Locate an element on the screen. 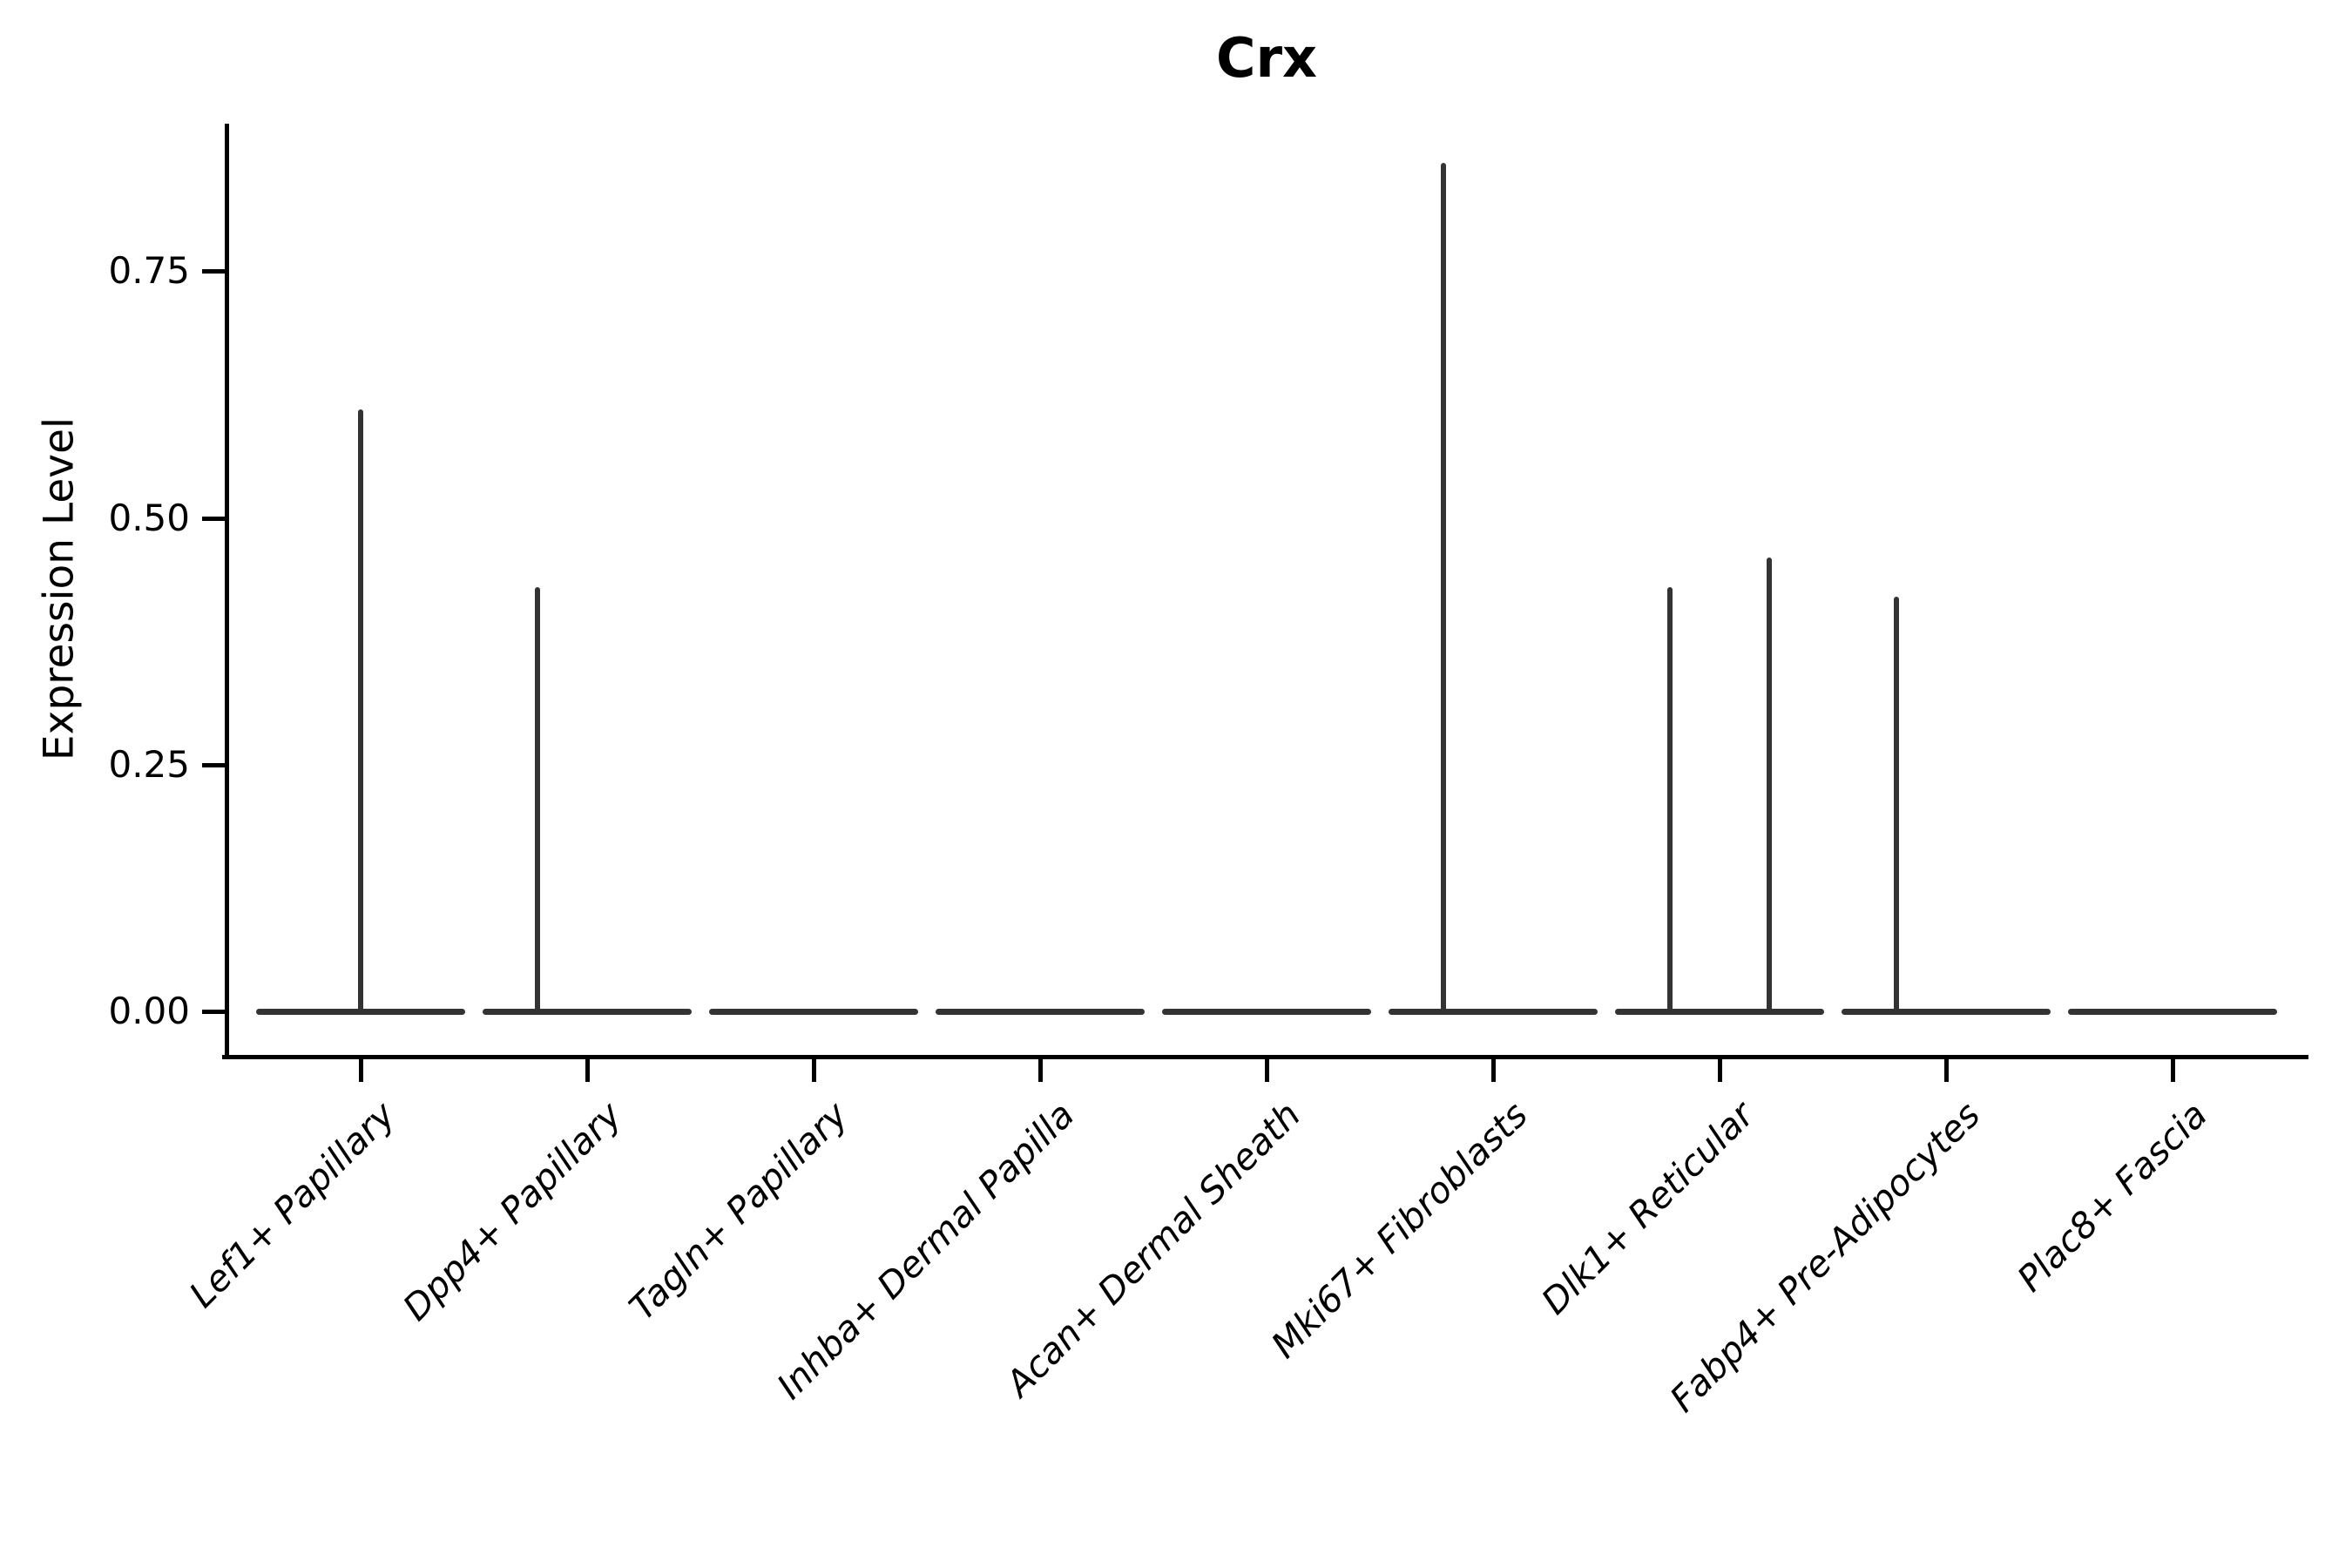 Image resolution: width=2352 pixels, height=1568 pixels. chart-title: Crx is located at coordinates (1266, 58).